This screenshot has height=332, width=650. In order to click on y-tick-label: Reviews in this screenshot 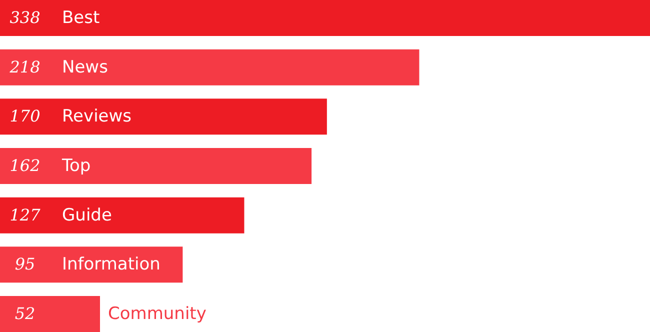, I will do `click(97, 116)`.